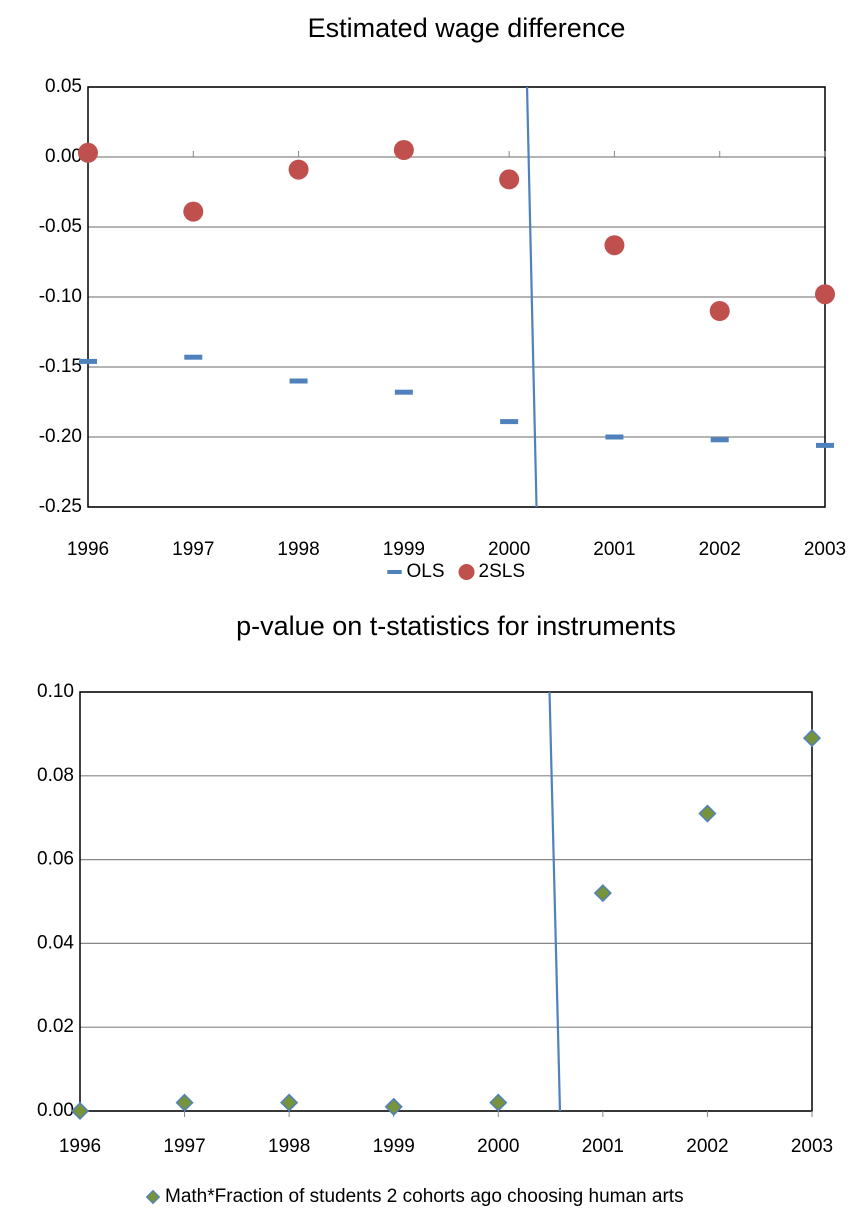 Image resolution: width=853 pixels, height=1225 pixels. I want to click on chart-title: Estimated wage difference, so click(467, 28).